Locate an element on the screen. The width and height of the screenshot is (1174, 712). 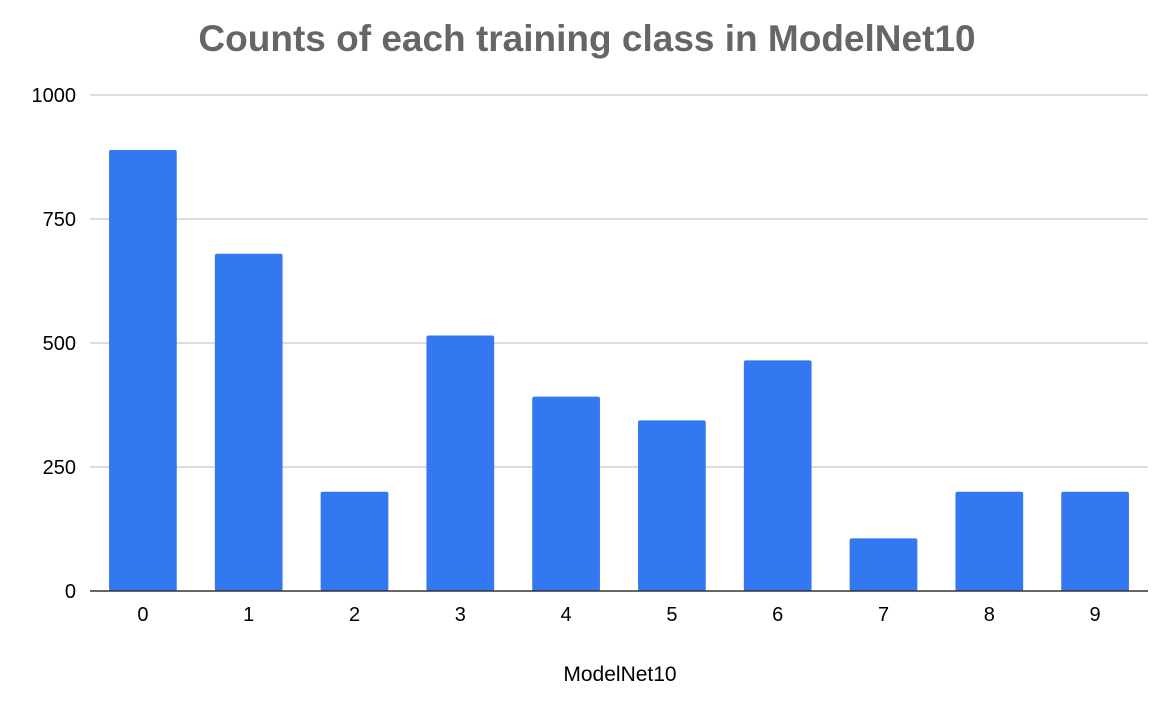
x-tick-label: 7 is located at coordinates (883, 615).